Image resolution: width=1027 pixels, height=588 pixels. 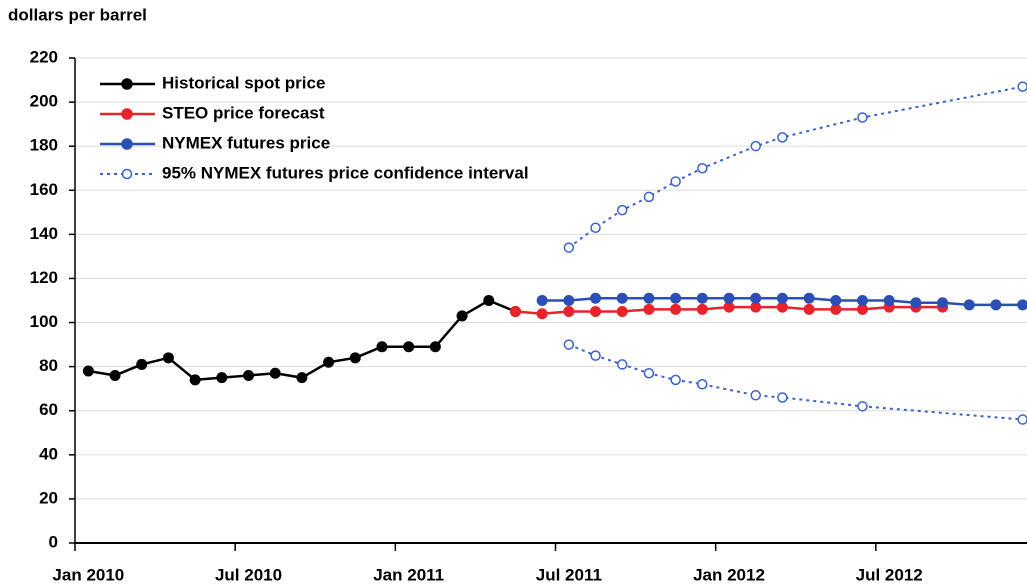 I want to click on y-tick-label: 200, so click(x=44, y=101).